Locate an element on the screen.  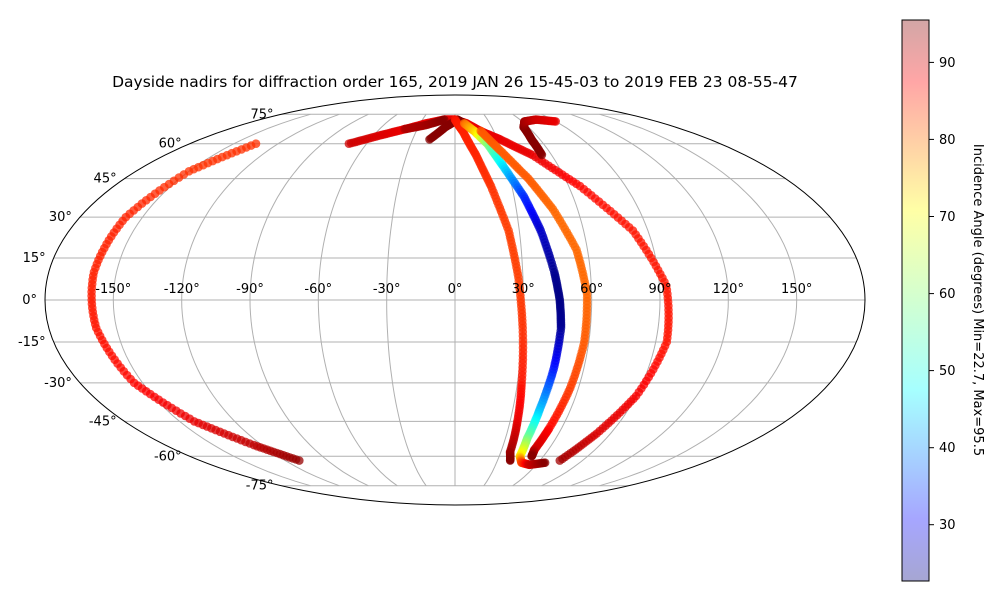
colorbar-tick-label: 50 is located at coordinates (947, 371).